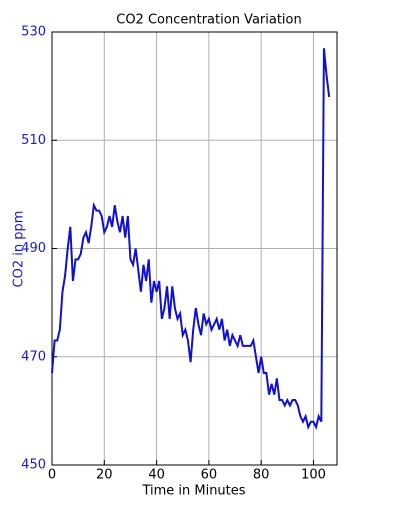  I want to click on x-tick-label: 0, so click(52, 475).